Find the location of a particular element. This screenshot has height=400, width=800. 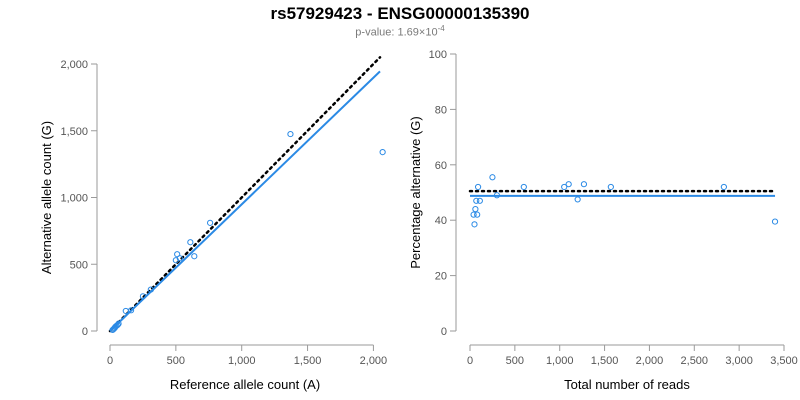

y-tick-label: 40 is located at coordinates (441, 221).